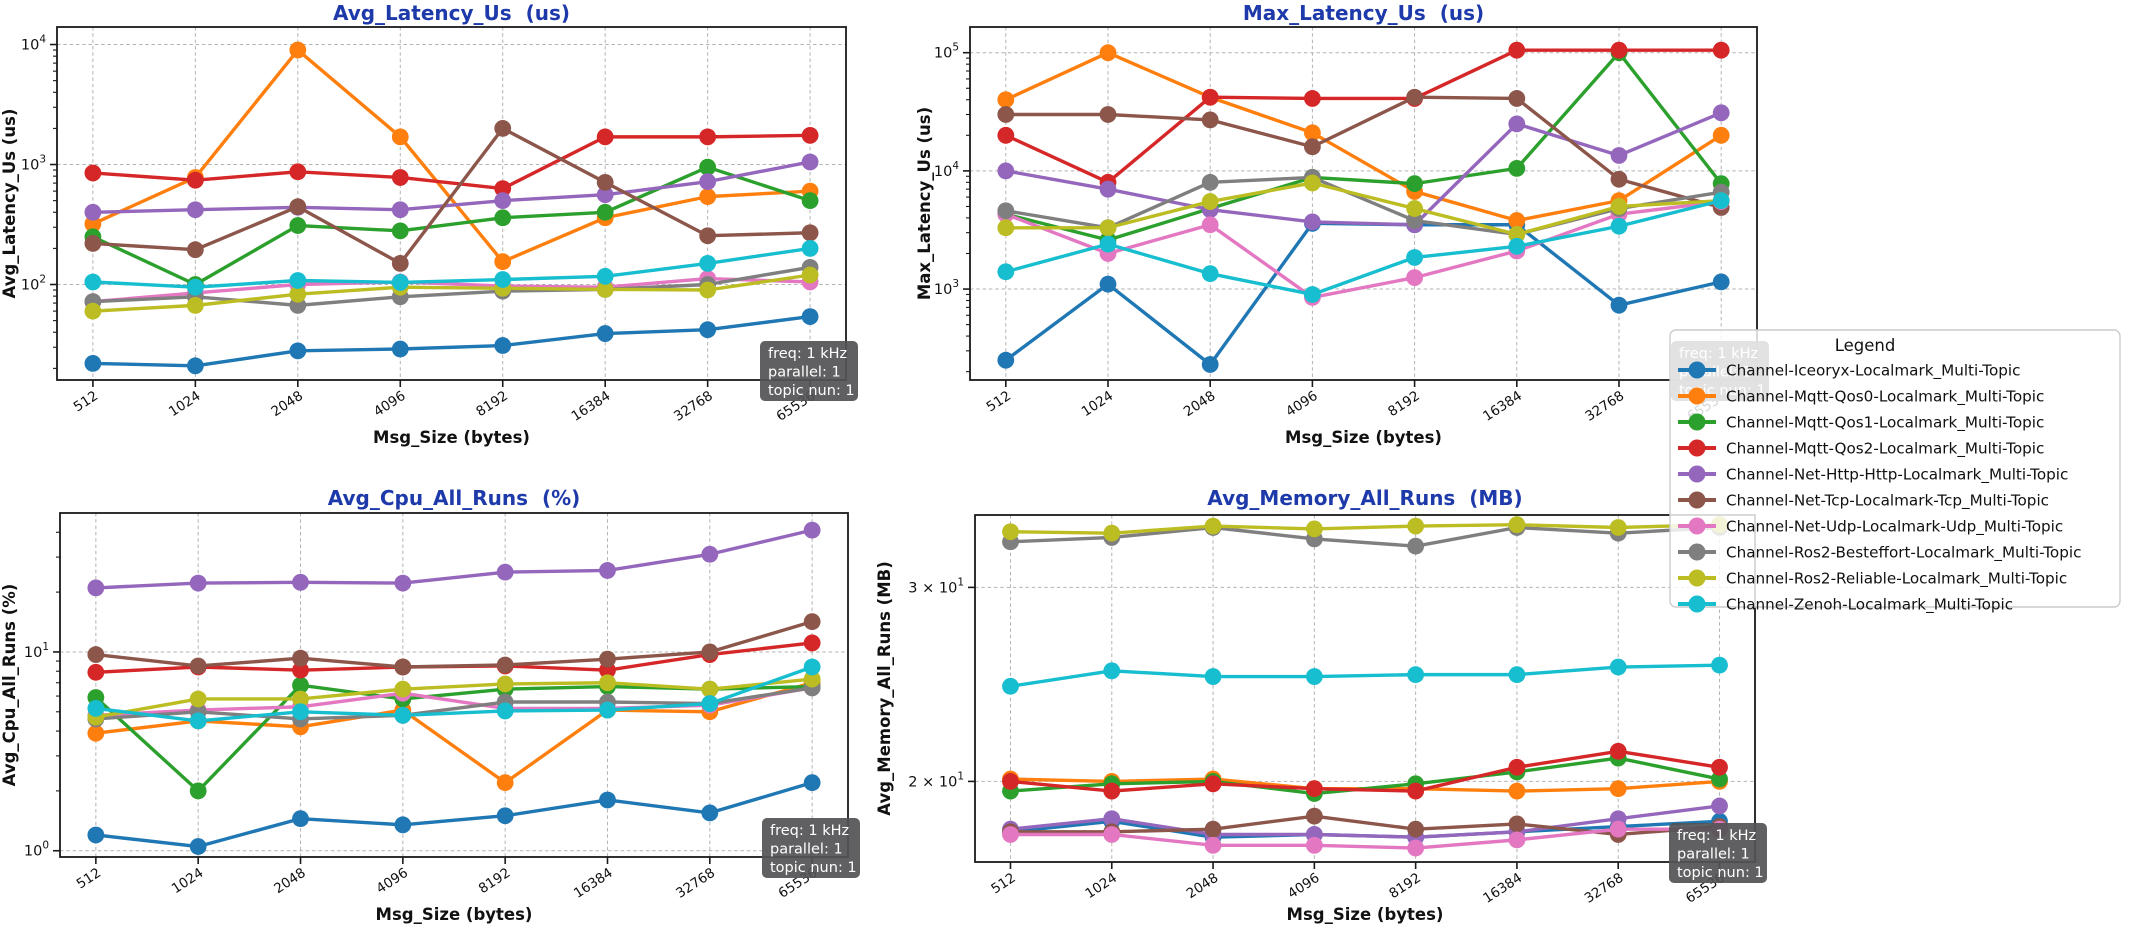 This screenshot has width=2130, height=936. Describe the element at coordinates (1885, 449) in the screenshot. I see `legend-item-label: Channel-Mqtt-Qos2-Localmark_Multi-Topic` at that location.